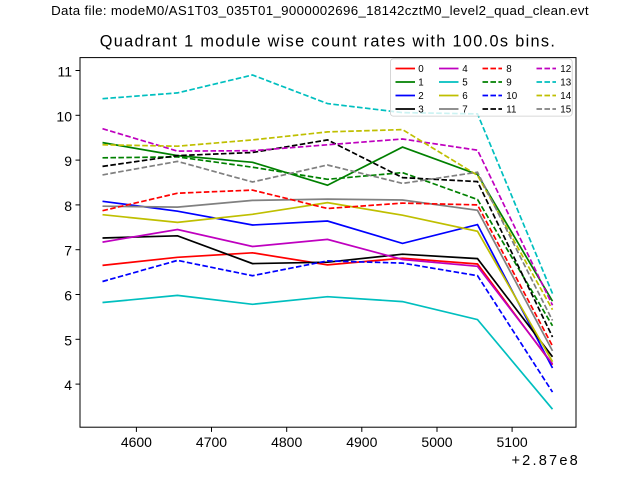 Image resolution: width=640 pixels, height=480 pixels. I want to click on svg-text: +2.87e8, so click(545, 461).